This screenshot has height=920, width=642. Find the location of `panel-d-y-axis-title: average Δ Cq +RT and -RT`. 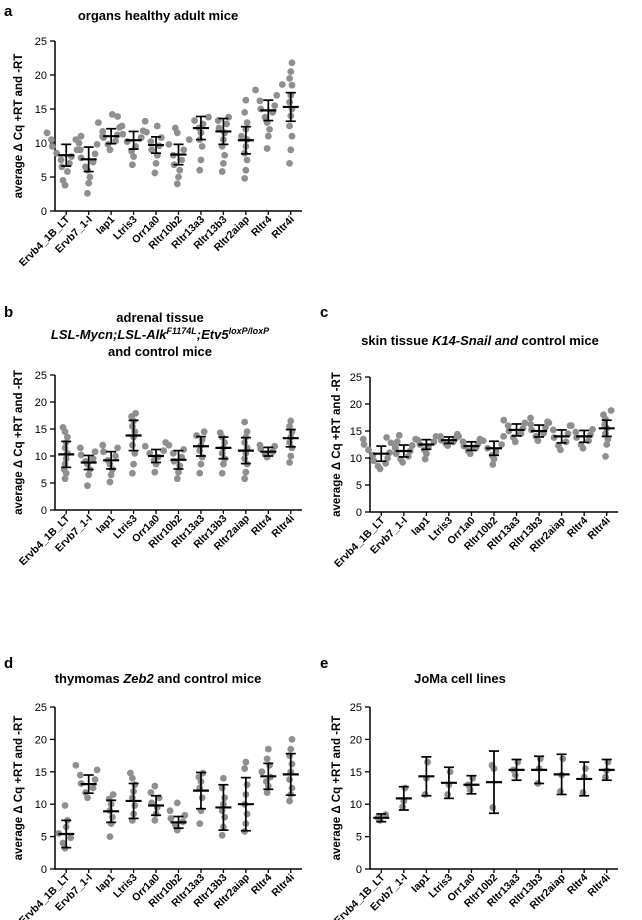

panel-d-y-axis-title: average Δ Cq +RT and -RT is located at coordinates (19, 788).